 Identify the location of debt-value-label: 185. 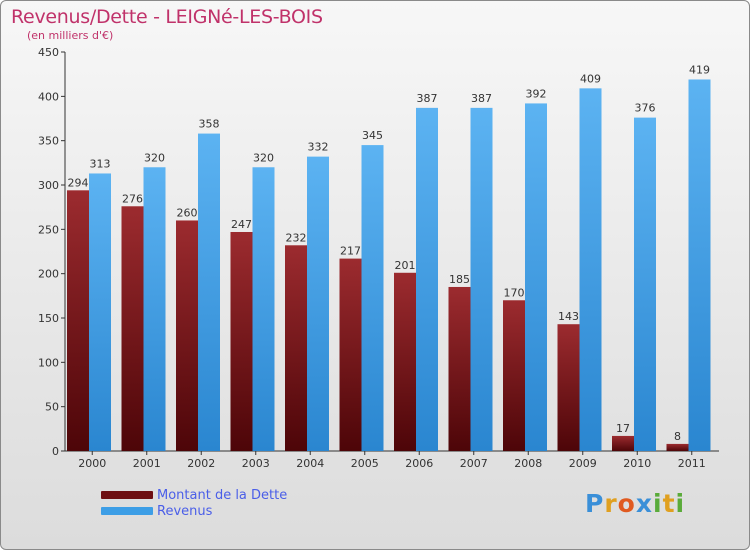
(459, 279).